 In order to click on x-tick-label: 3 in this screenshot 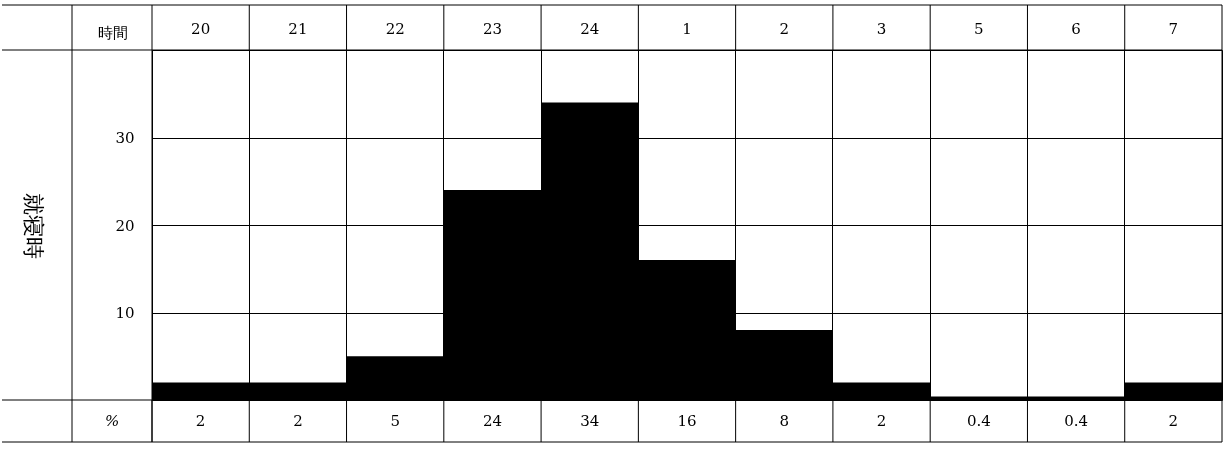, I will do `click(881, 28)`.